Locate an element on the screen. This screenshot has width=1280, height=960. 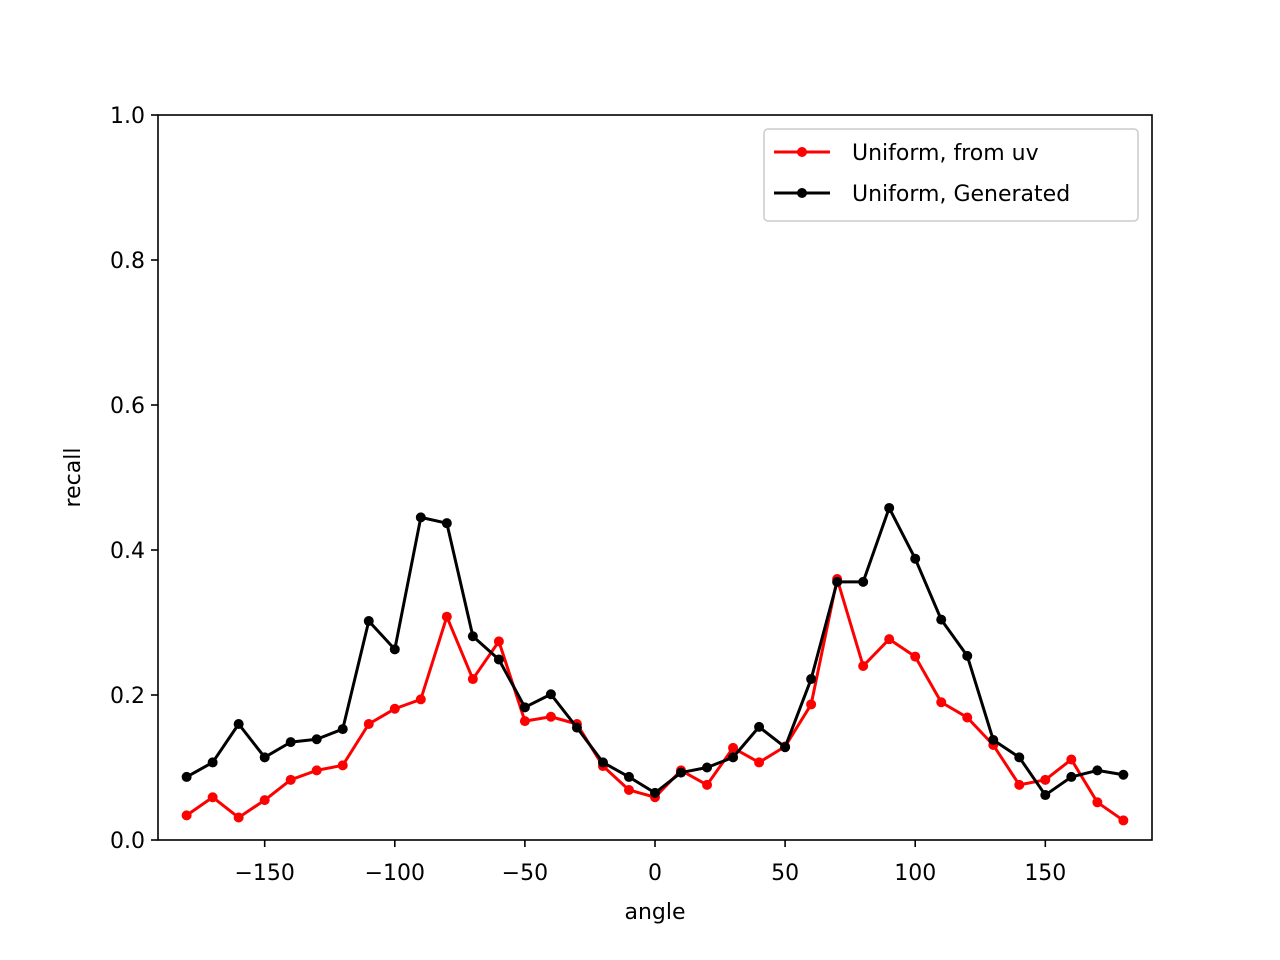
x-tick-label: −100 is located at coordinates (395, 873).